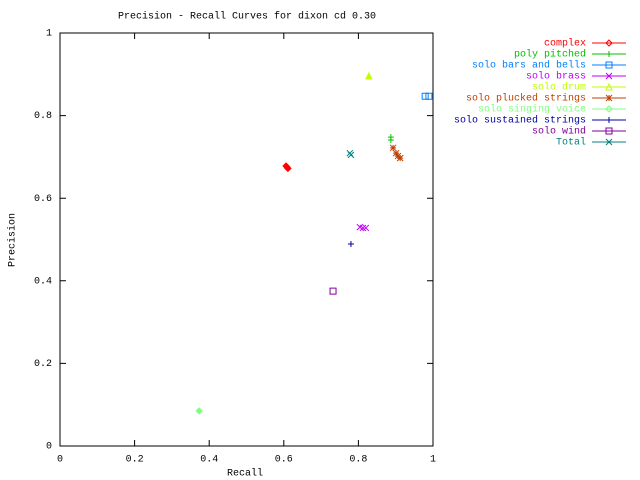 The image size is (640, 480). Describe the element at coordinates (284, 460) in the screenshot. I see `x-tick-label: 0.6` at that location.